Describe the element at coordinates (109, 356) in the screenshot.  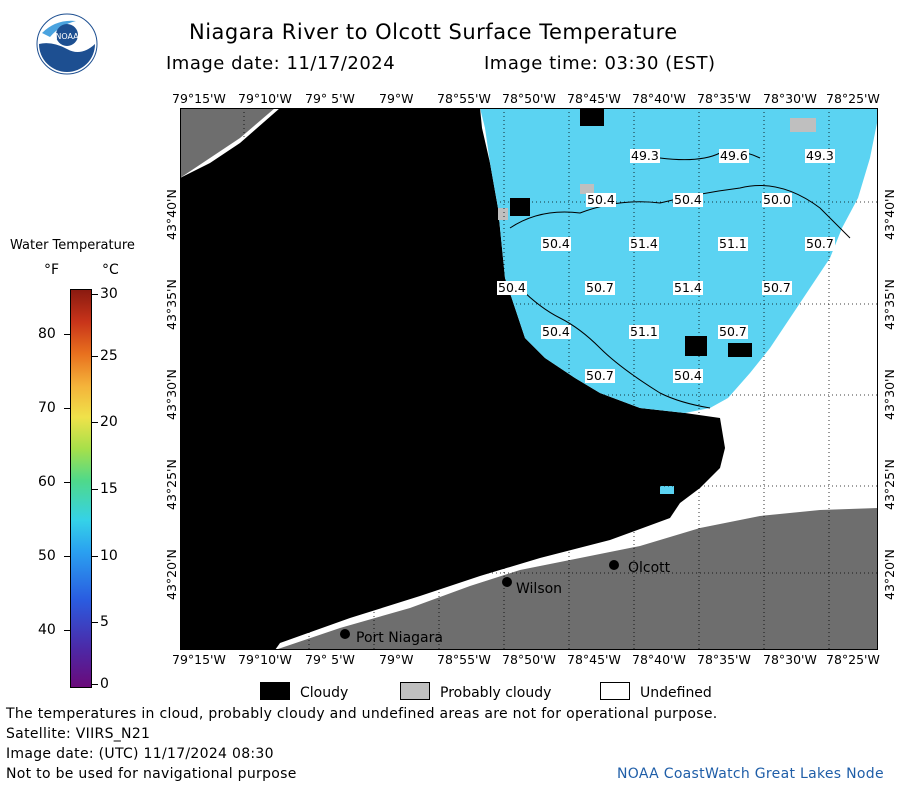
I see `colorbar-c-label: 25` at that location.